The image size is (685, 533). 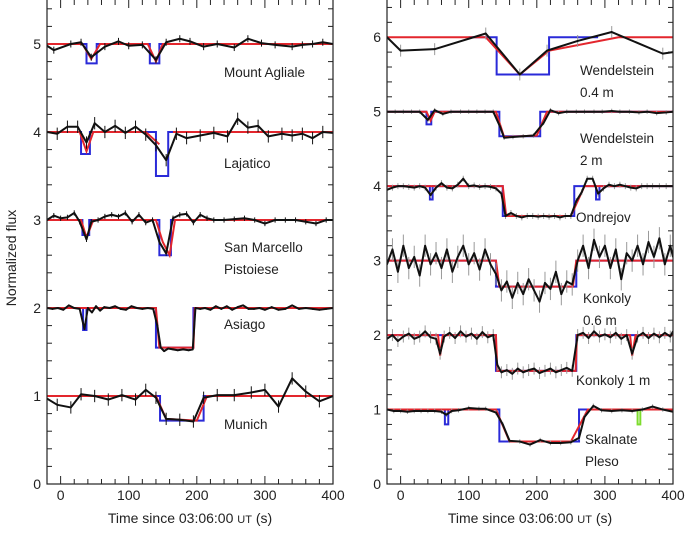 What do you see at coordinates (607, 298) in the screenshot?
I see `station-label: Konkoly` at bounding box center [607, 298].